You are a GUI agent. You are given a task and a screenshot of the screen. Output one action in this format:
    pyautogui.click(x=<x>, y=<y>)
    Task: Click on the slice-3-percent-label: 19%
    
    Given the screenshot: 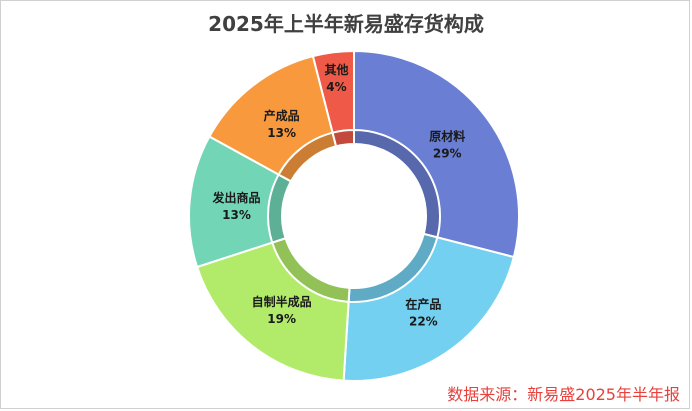 What is the action you would take?
    pyautogui.click(x=281, y=319)
    